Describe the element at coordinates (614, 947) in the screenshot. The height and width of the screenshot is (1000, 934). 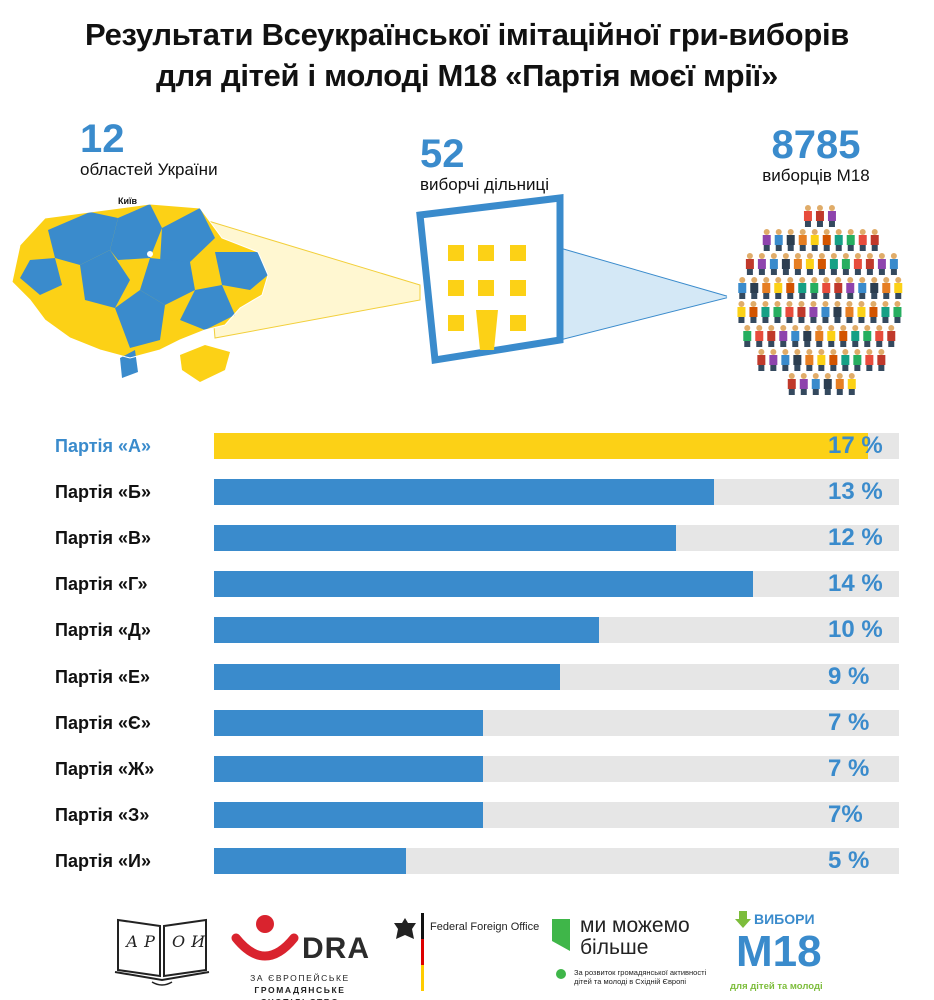
I see `logo-mm-line2: більше` at that location.